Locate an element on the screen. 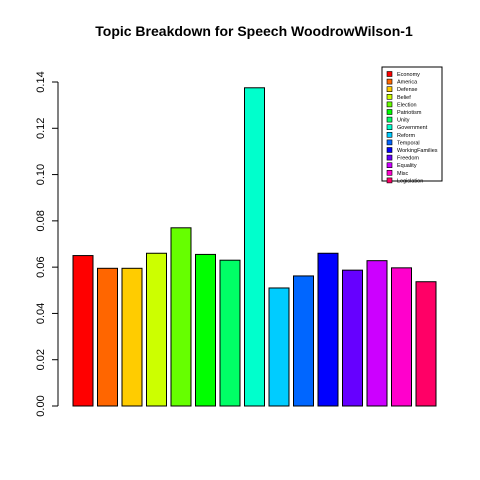 The width and height of the screenshot is (480, 480). bar-freedom is located at coordinates (352, 338).